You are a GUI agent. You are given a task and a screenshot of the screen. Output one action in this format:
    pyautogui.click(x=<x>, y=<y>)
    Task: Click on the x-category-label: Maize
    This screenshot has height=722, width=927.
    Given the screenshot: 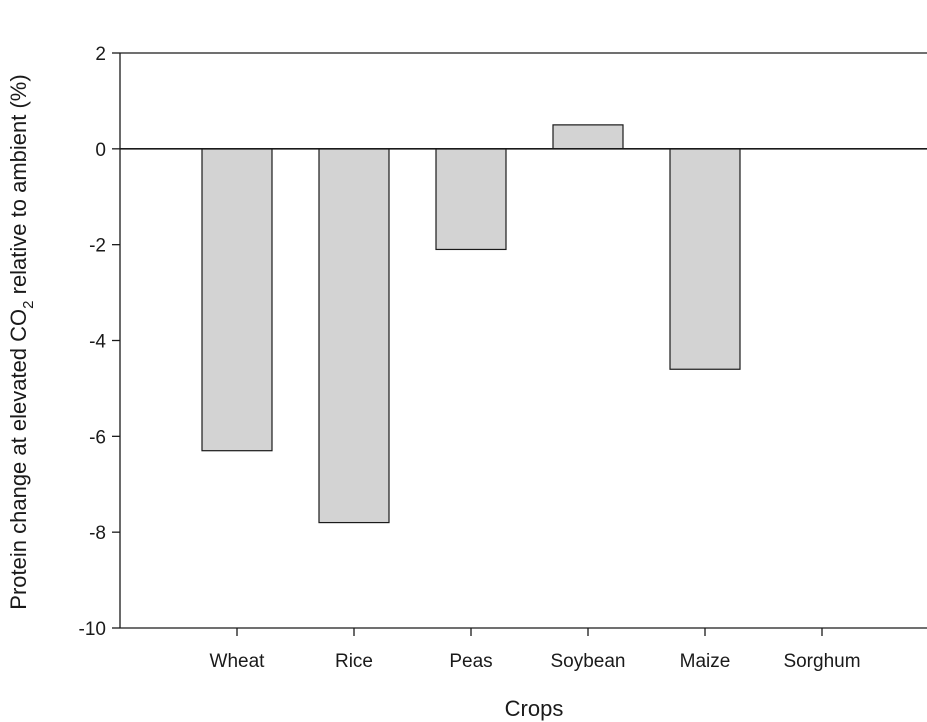 What is the action you would take?
    pyautogui.click(x=705, y=661)
    